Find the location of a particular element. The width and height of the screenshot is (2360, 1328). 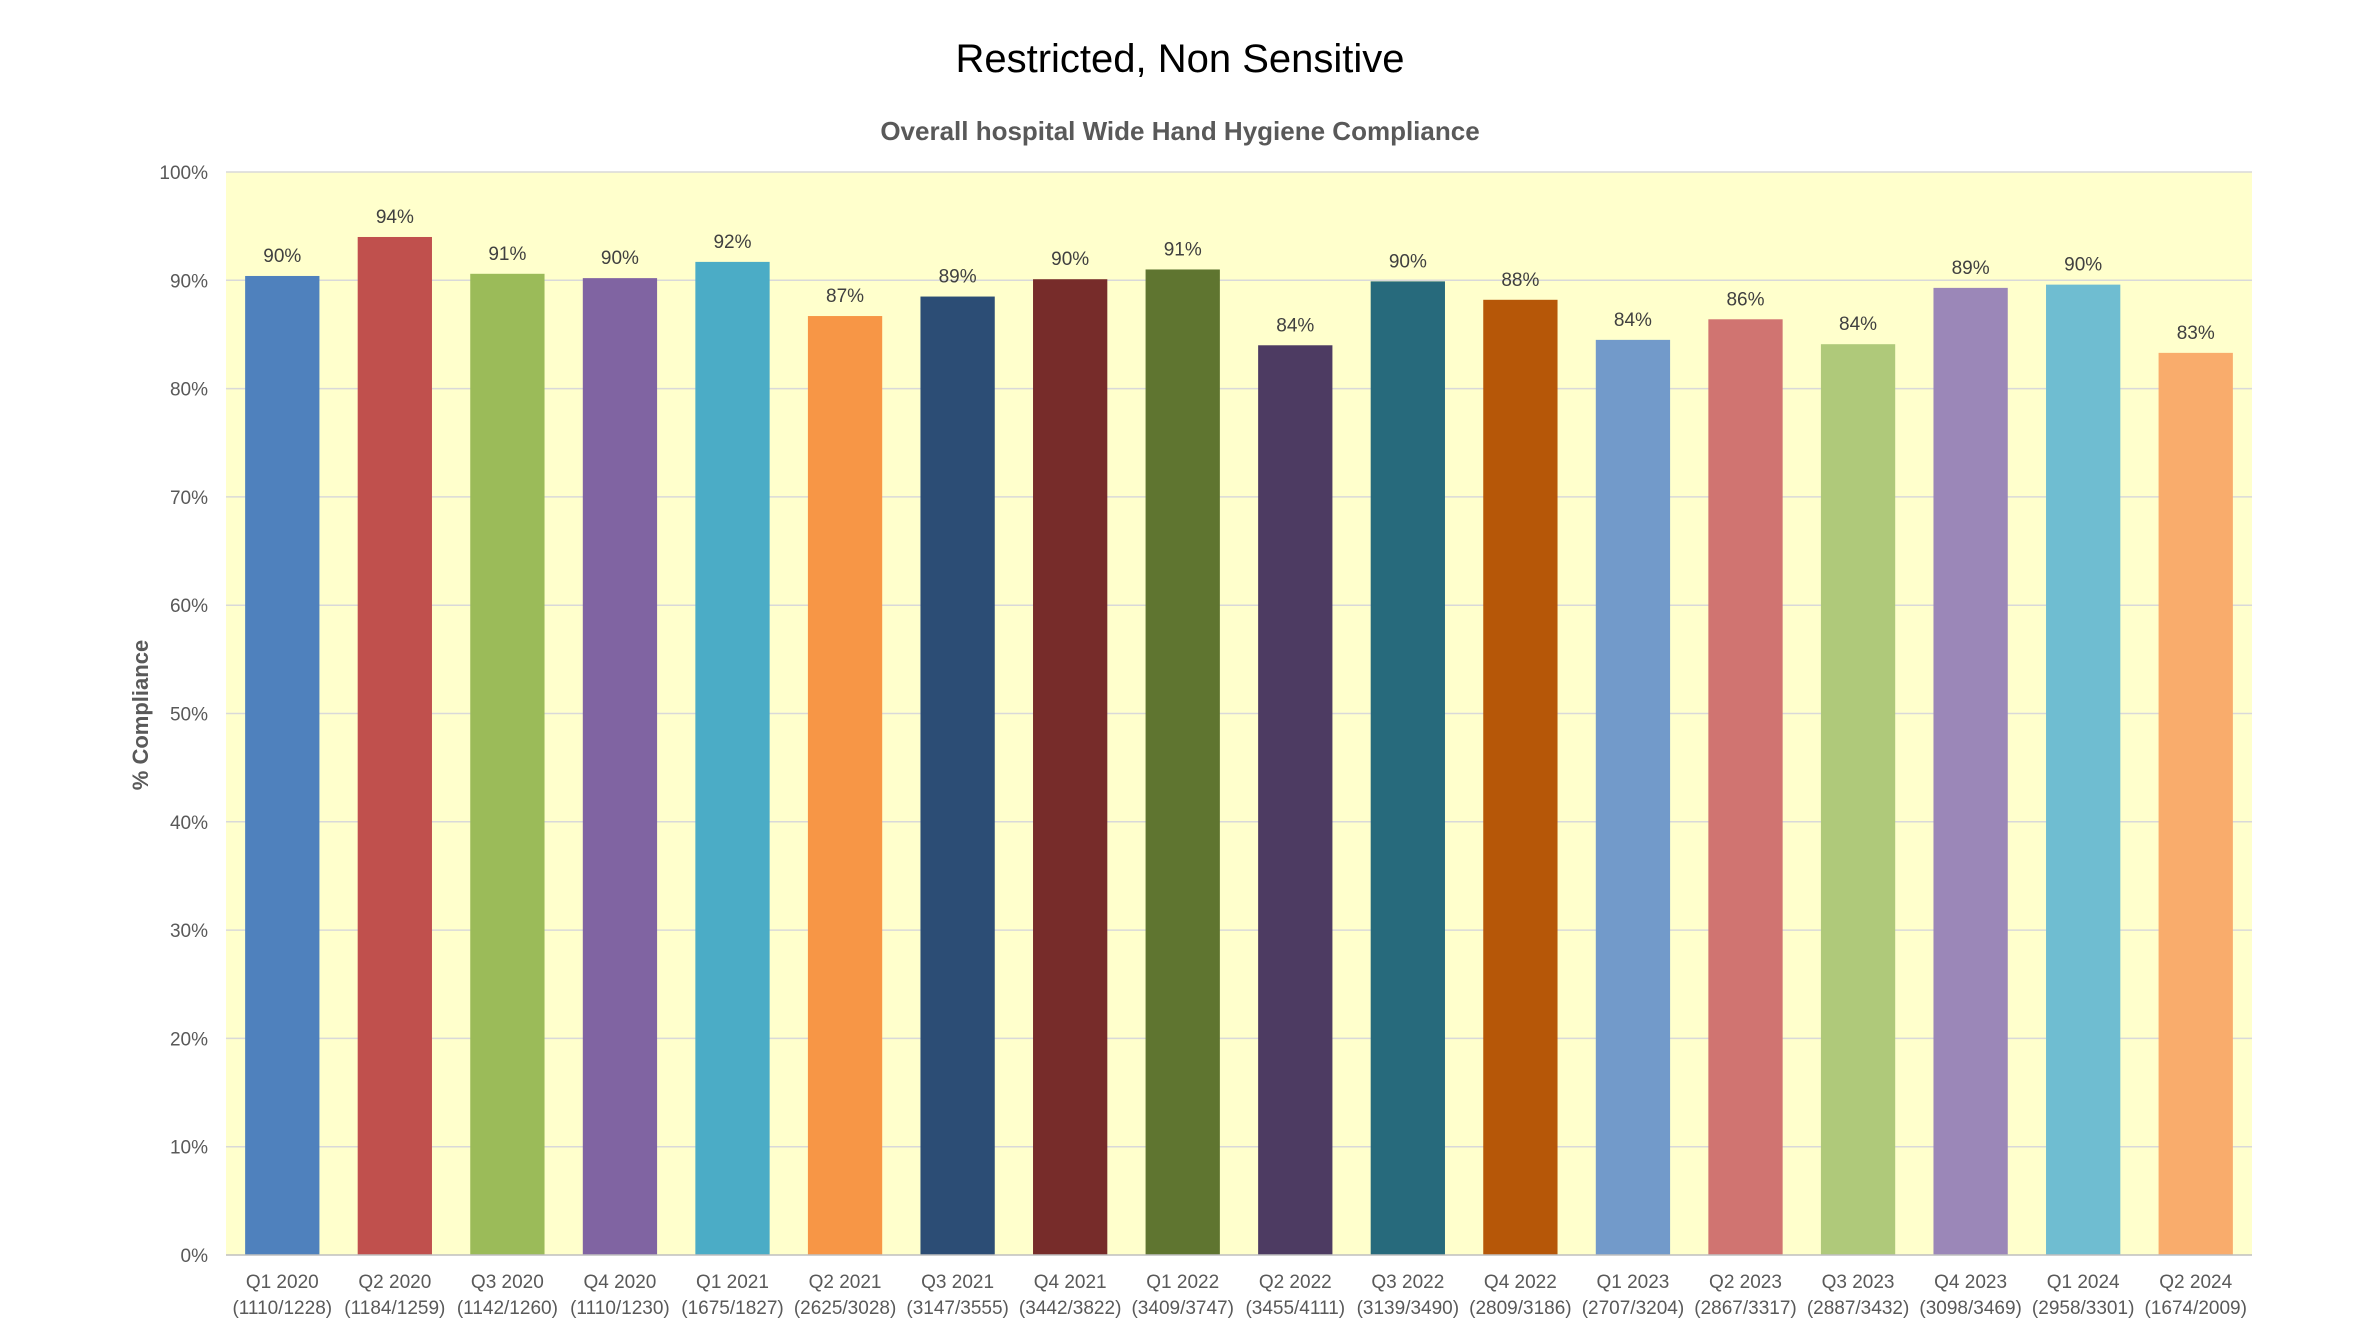

y-axis-label: % Compliance is located at coordinates (140, 715).